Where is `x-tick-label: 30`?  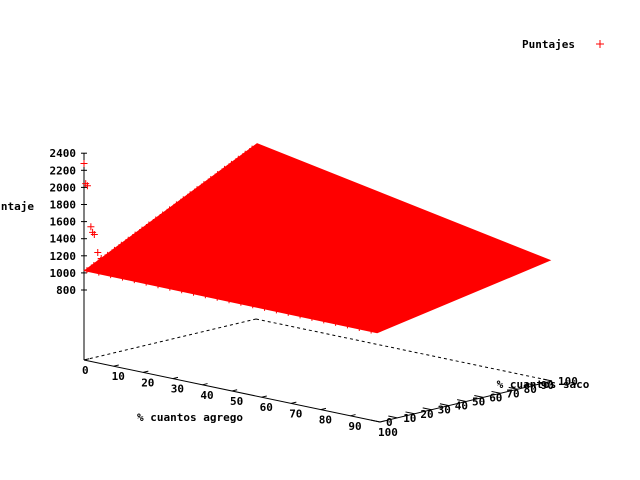 x-tick-label: 30 is located at coordinates (177, 389).